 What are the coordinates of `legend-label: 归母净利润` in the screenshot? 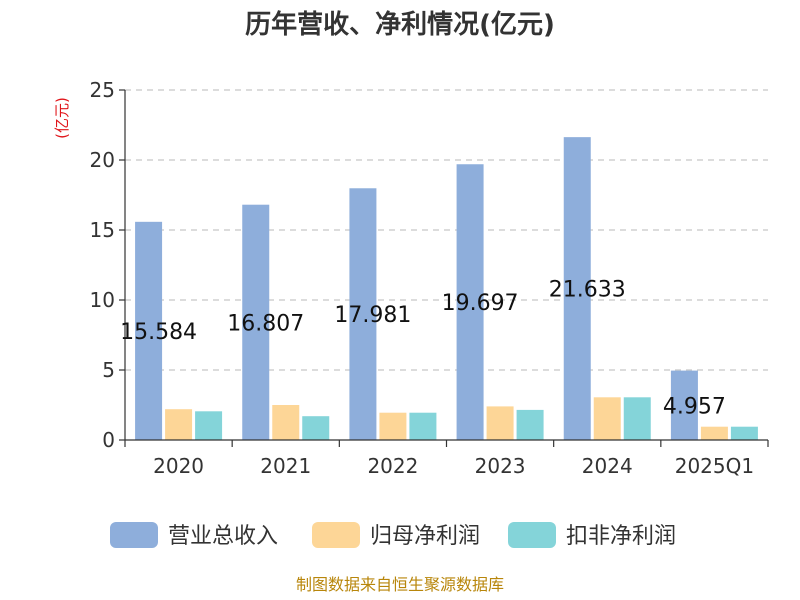 It's located at (425, 536).